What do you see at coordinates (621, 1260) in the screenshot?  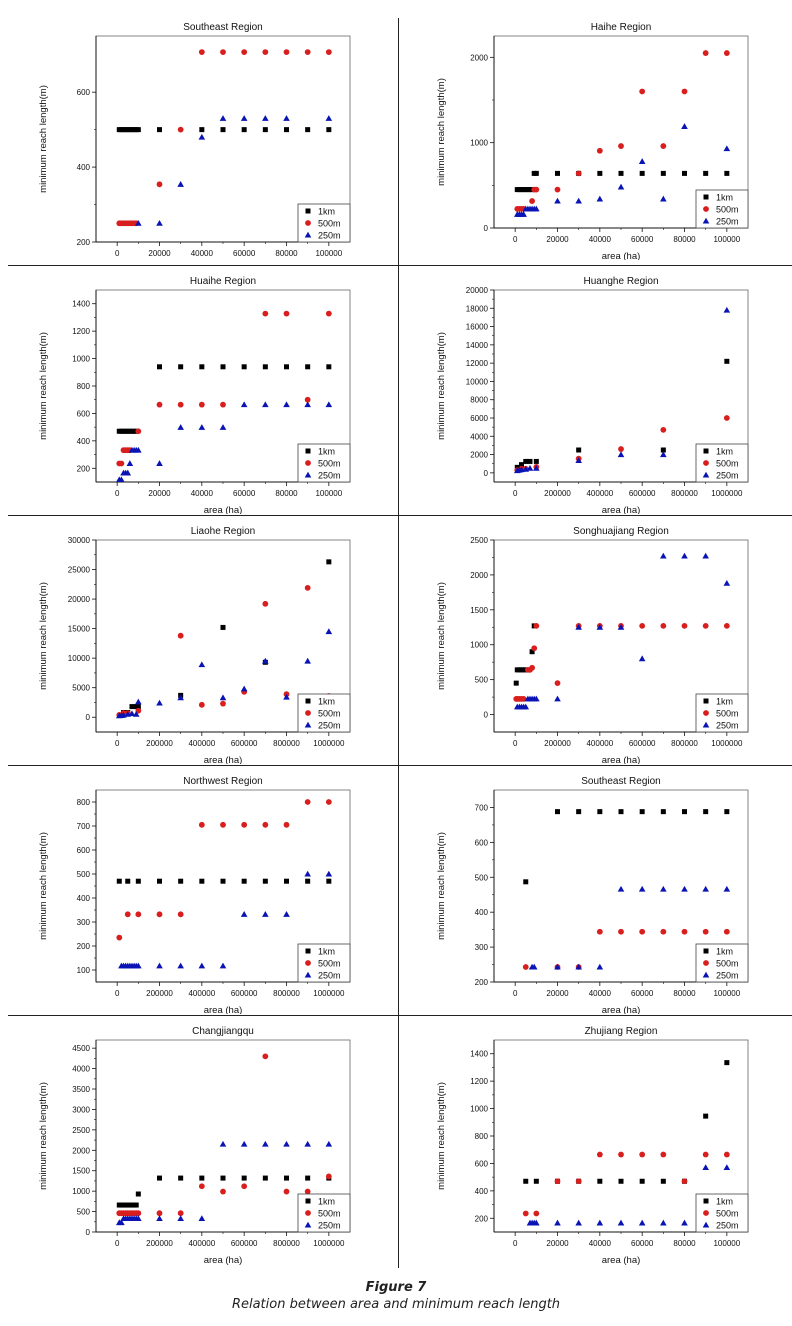 I see `x-axis-label: area (ha)` at bounding box center [621, 1260].